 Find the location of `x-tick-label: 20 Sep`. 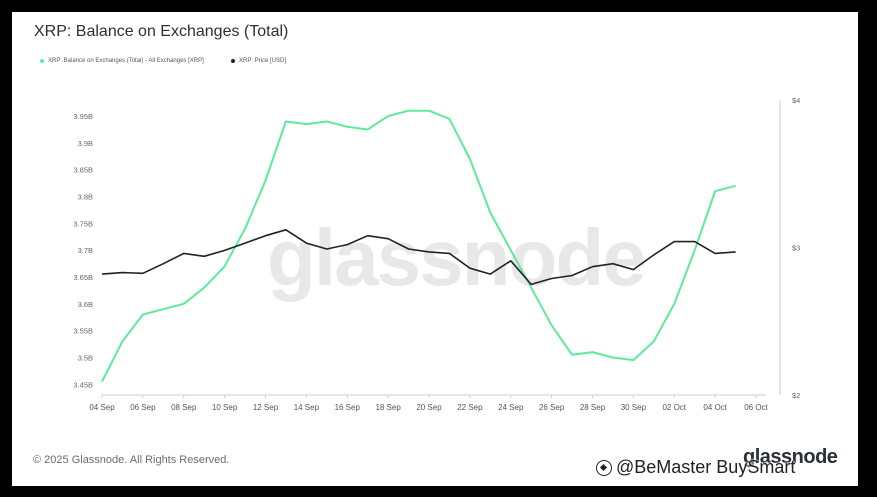

x-tick-label: 20 Sep is located at coordinates (429, 407).